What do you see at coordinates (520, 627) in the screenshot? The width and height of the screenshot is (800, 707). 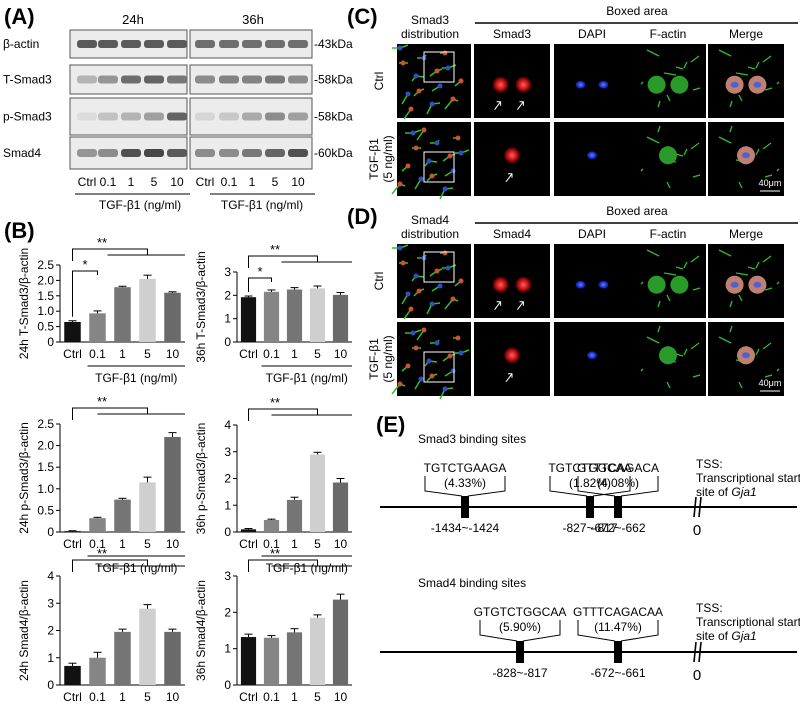 I see `binding-percentage: (5.90%)` at bounding box center [520, 627].